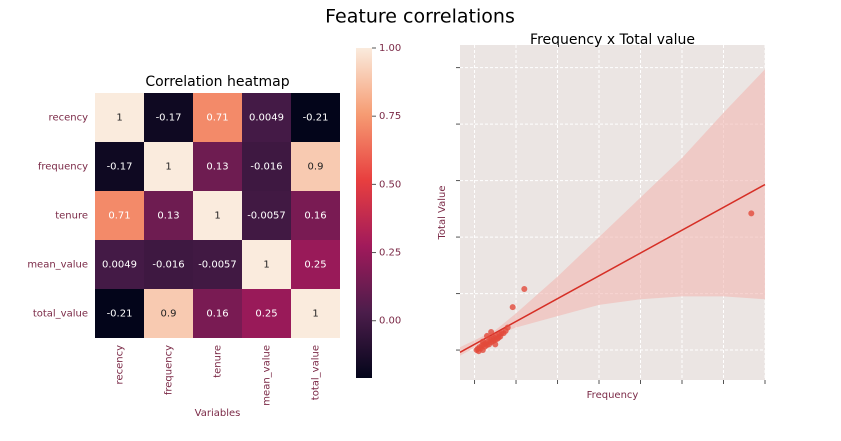  Describe the element at coordinates (63, 167) in the screenshot. I see `y-tick-label: frequency` at that location.